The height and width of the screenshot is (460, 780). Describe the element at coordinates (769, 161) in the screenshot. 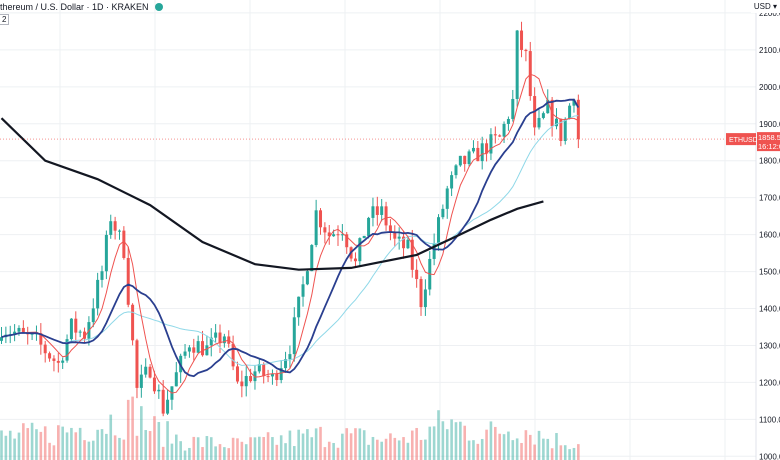

I see `tick-label: 1800.0` at that location.